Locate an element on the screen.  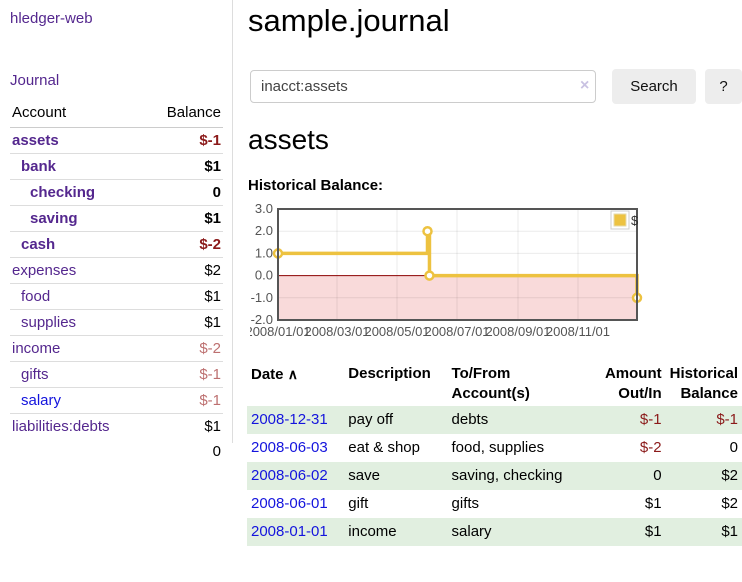
account-link: gifts is located at coordinates (35, 374).